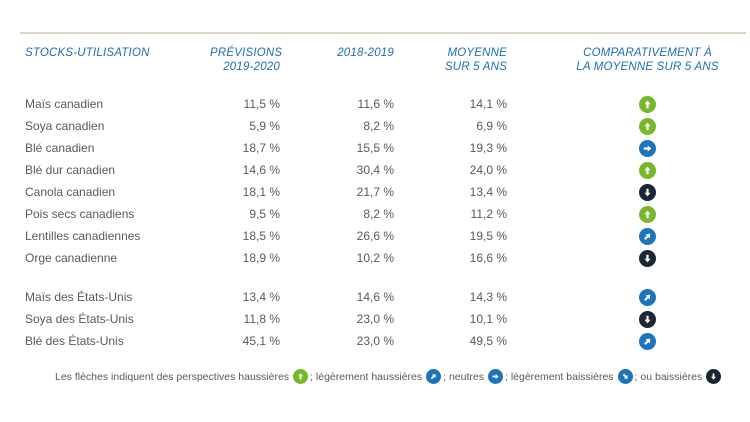 This screenshot has width=750, height=422. I want to click on table-row: Blé des États-Unis 45,1 % 23,0 % 49,5 %, so click(387, 341).